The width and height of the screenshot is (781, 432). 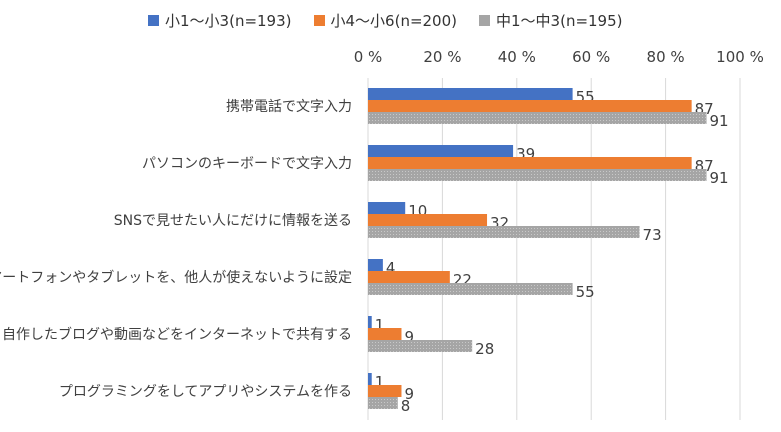 What do you see at coordinates (559, 21) in the screenshot?
I see `legend-label-series-3: 中1～中3(n=195)` at bounding box center [559, 21].